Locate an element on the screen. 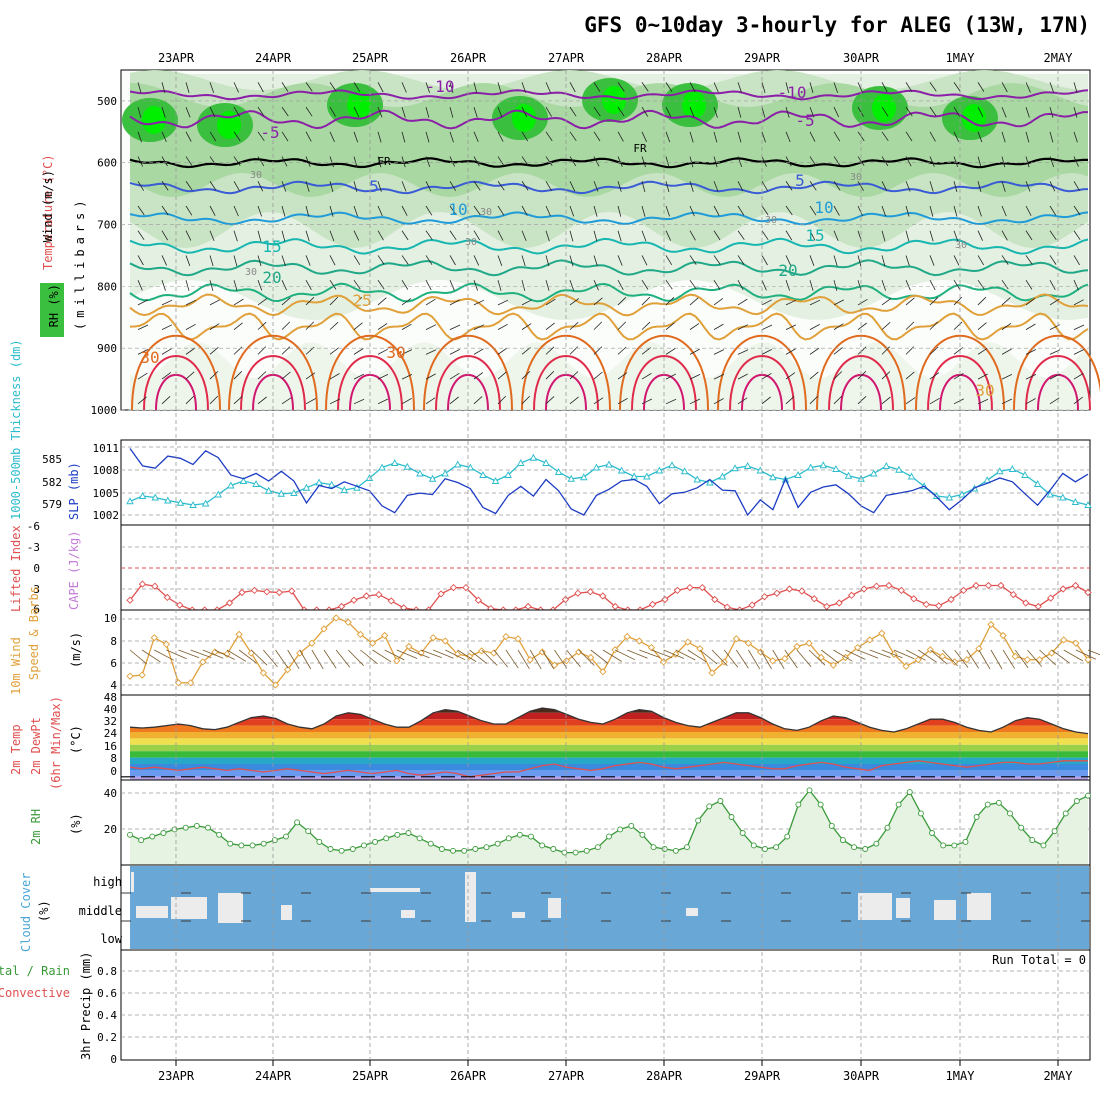  date-label-top: 30APR is located at coordinates (861, 58).